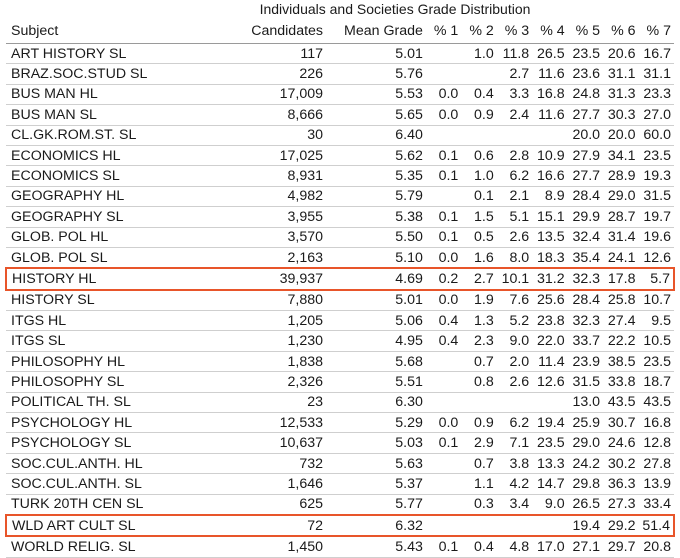 The image size is (680, 558). I want to click on mean-grade-cell: 5.35, so click(376, 176).